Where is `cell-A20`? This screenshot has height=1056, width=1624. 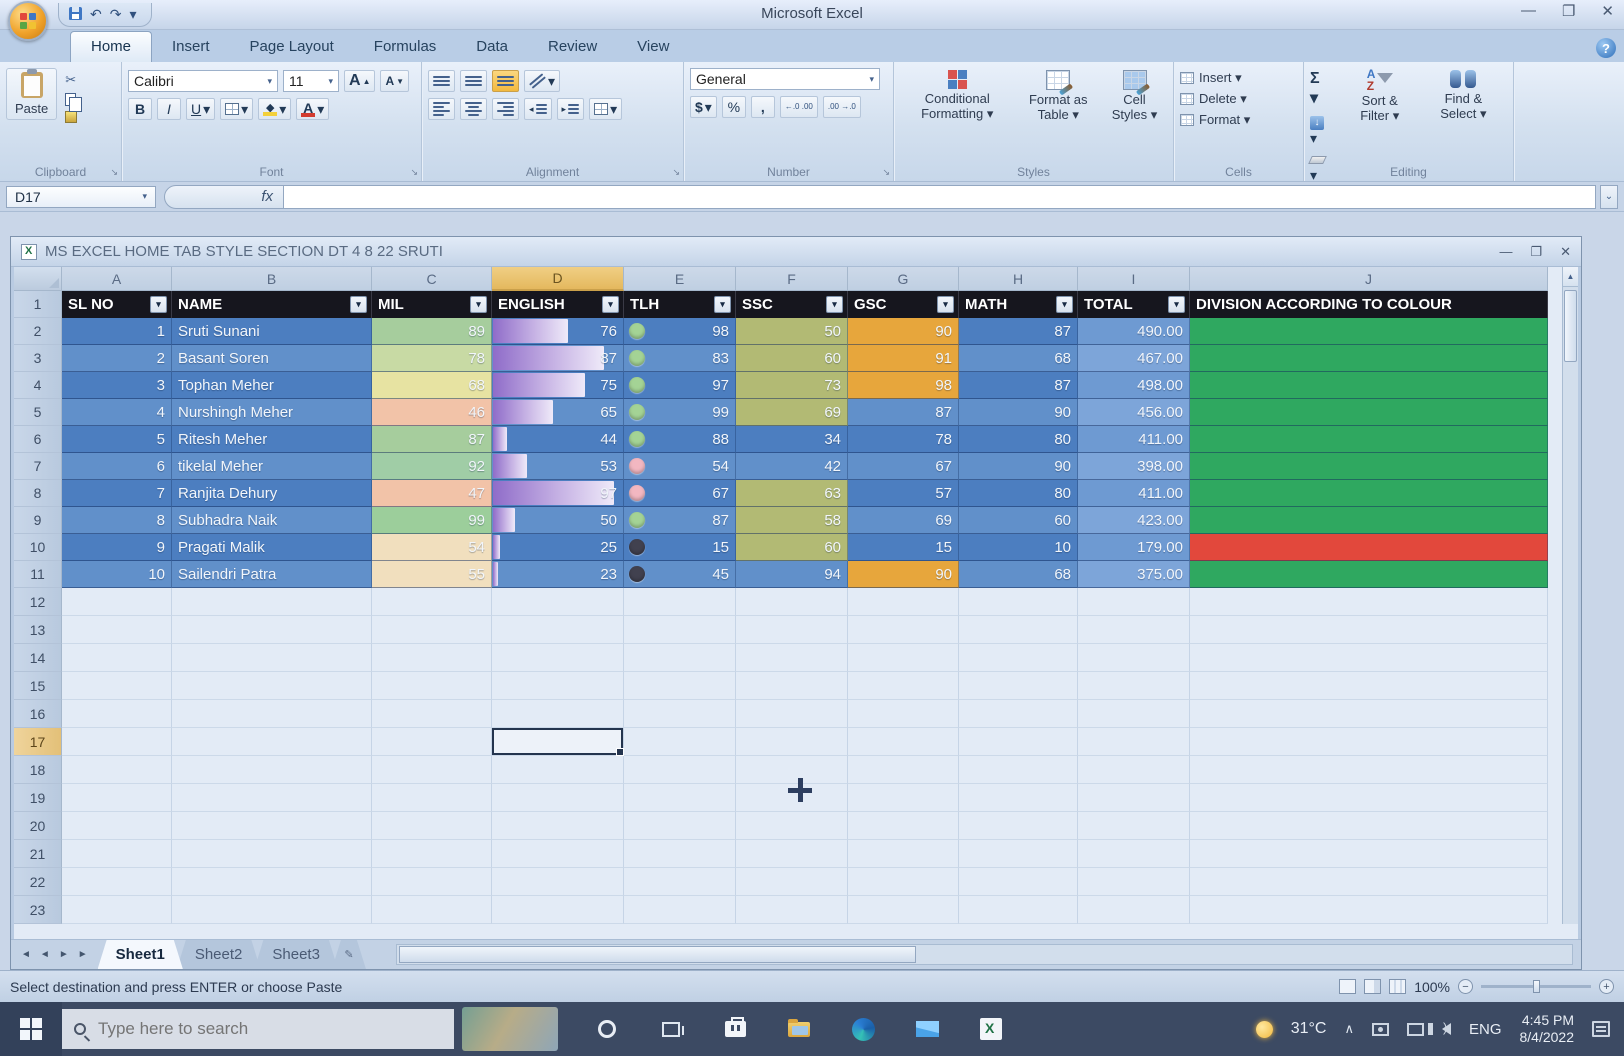 cell-A20 is located at coordinates (117, 826).